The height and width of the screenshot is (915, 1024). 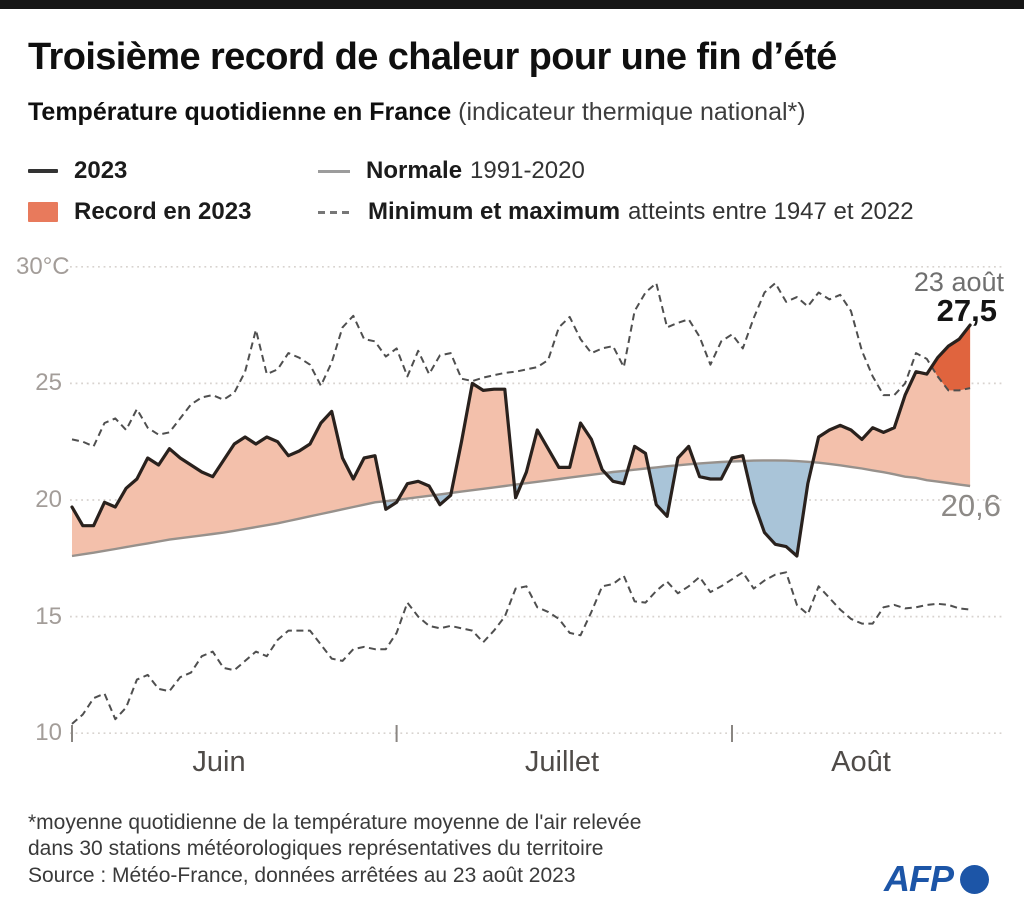 What do you see at coordinates (512, 4) in the screenshot?
I see `top-accent-bar` at bounding box center [512, 4].